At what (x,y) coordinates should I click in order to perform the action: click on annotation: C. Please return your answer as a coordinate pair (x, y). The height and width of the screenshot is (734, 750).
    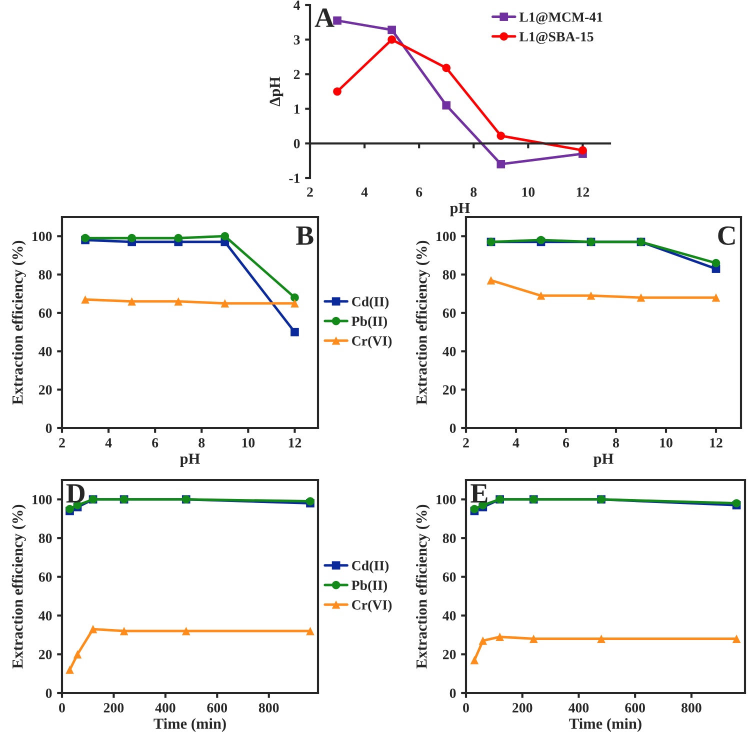
    Looking at the image, I should click on (726, 235).